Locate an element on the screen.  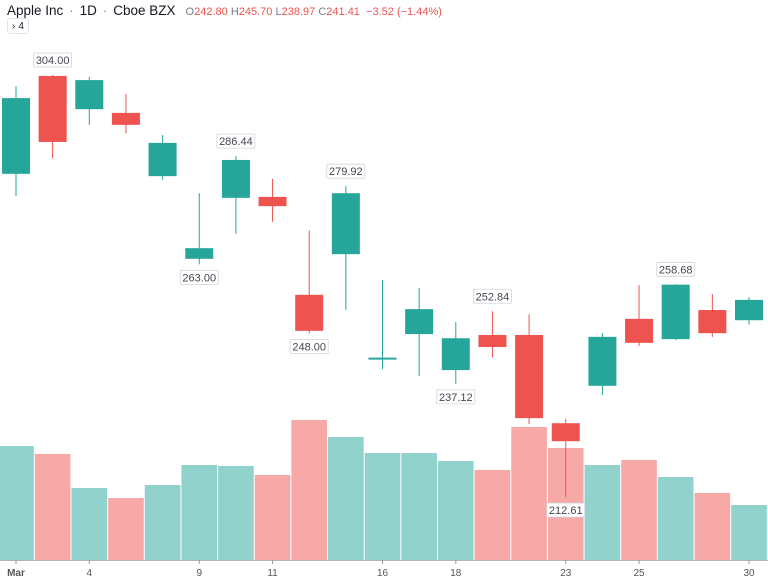
low-price-label: 212.61 is located at coordinates (566, 510).